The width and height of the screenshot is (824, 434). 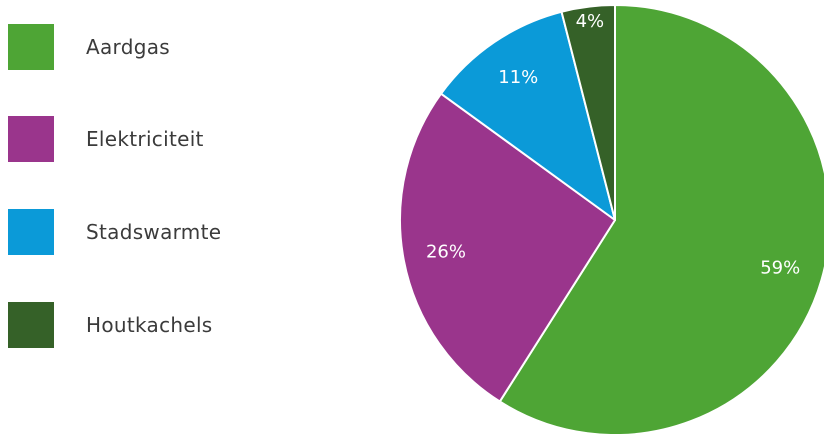 I want to click on pie-slice-houtkachels, so click(x=588, y=112).